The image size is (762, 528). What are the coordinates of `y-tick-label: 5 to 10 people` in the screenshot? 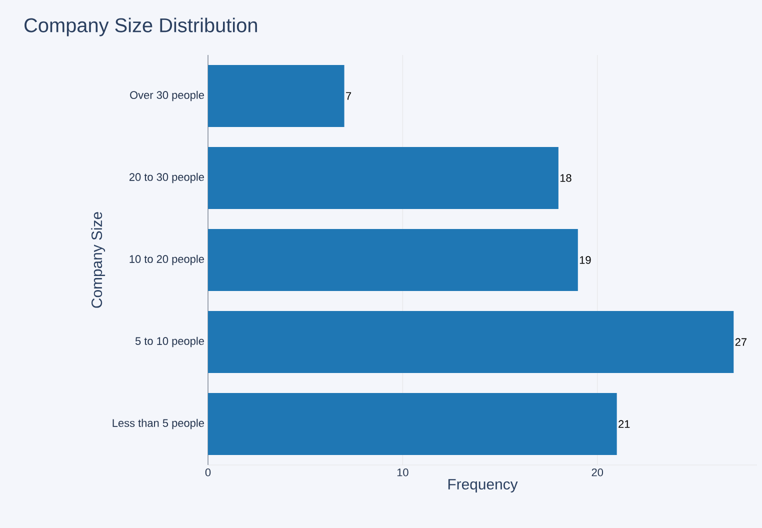 It's located at (169, 342).